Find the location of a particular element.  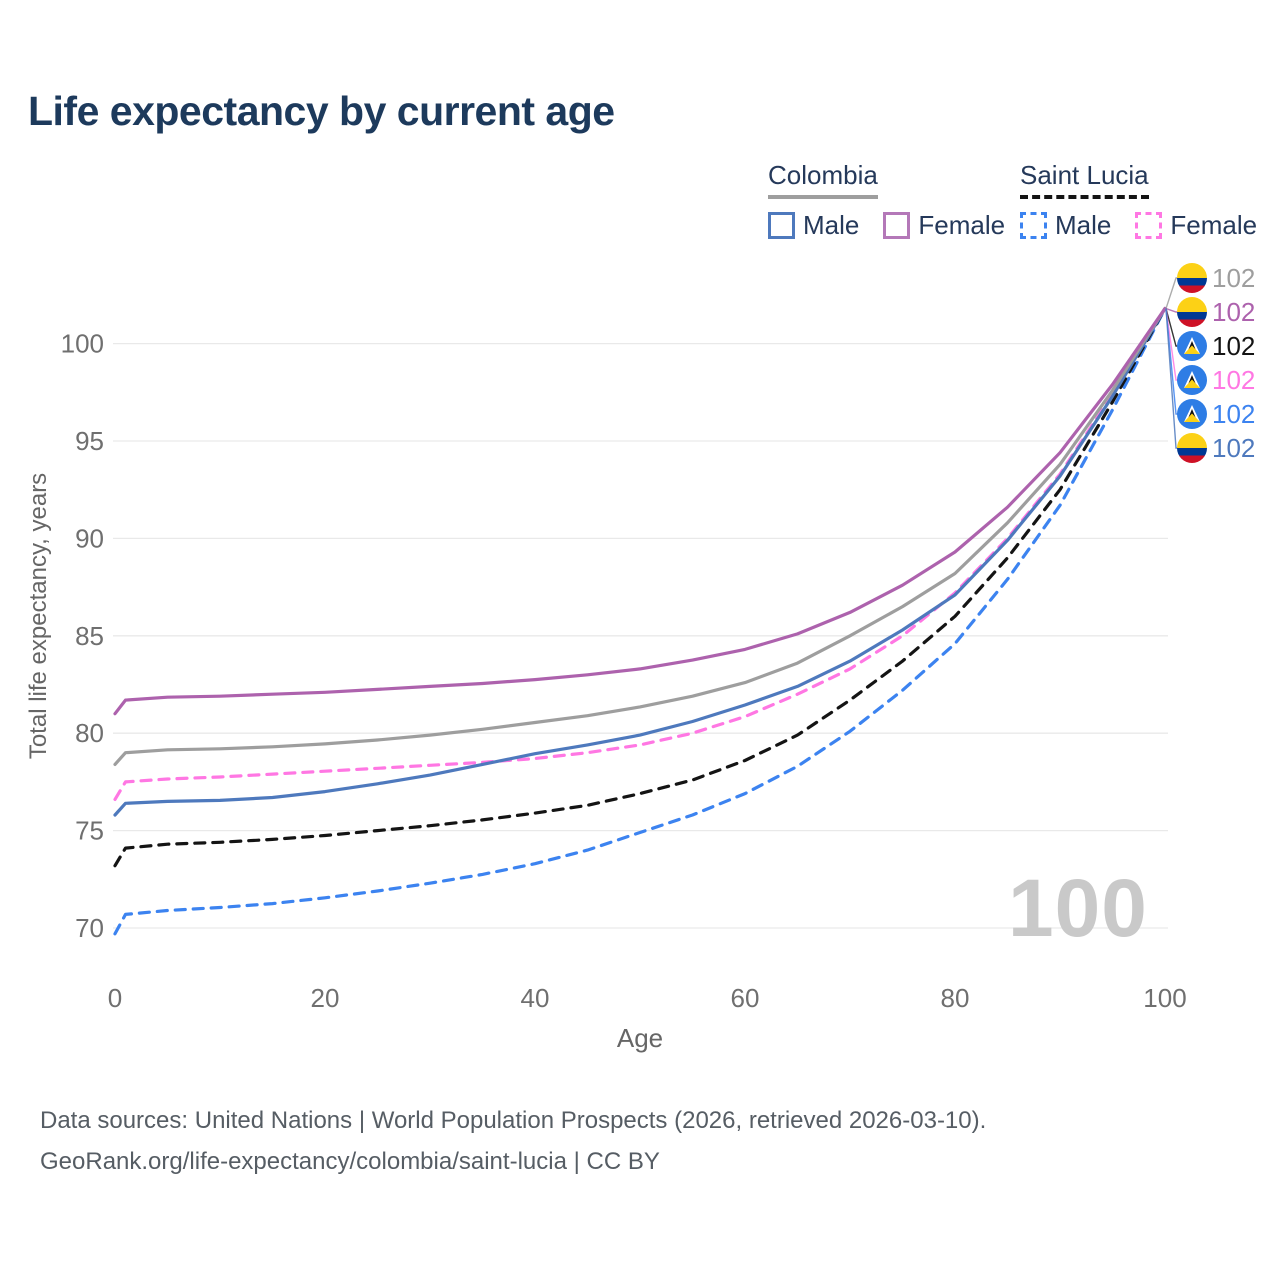

x-axis-title: Age is located at coordinates (640, 1038).